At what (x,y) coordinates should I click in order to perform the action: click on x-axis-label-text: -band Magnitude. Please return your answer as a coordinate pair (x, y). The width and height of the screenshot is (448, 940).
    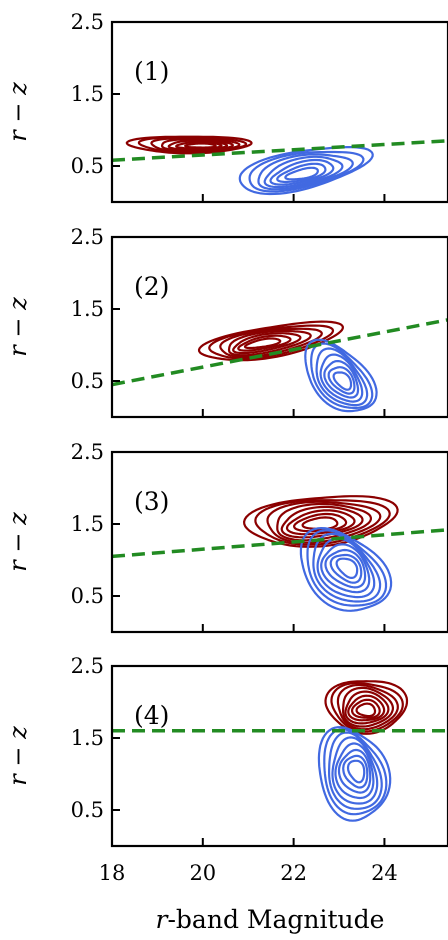
    Looking at the image, I should click on (275, 919).